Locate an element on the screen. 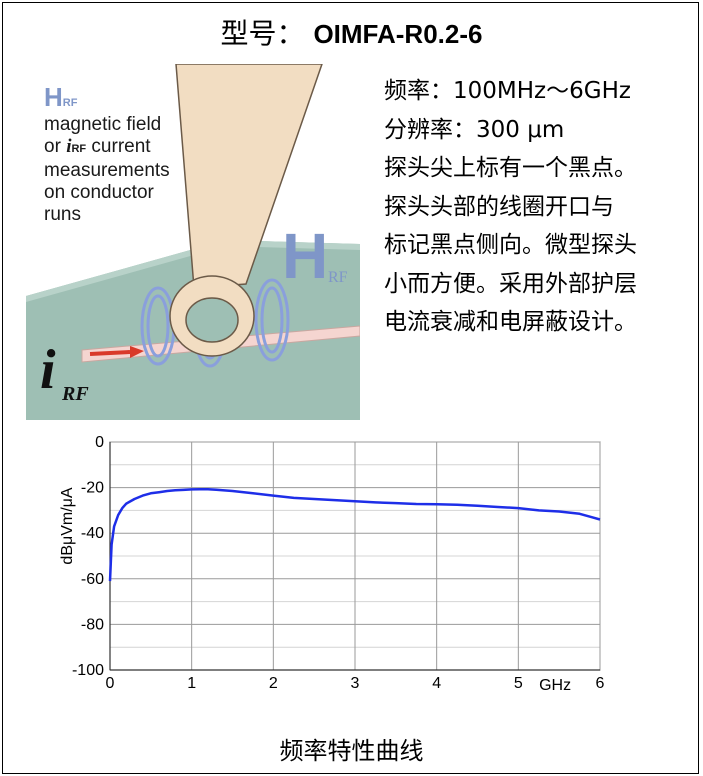 The width and height of the screenshot is (703, 776). i-letter: i is located at coordinates (69, 146).